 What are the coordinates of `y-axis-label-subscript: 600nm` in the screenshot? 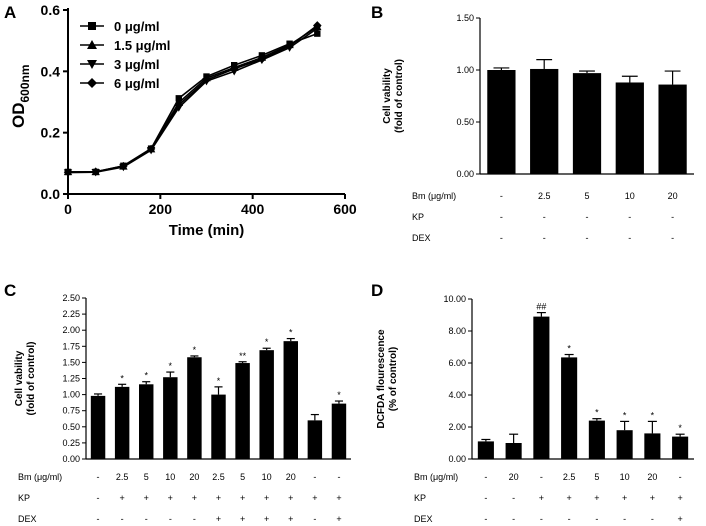 It's located at (25, 83).